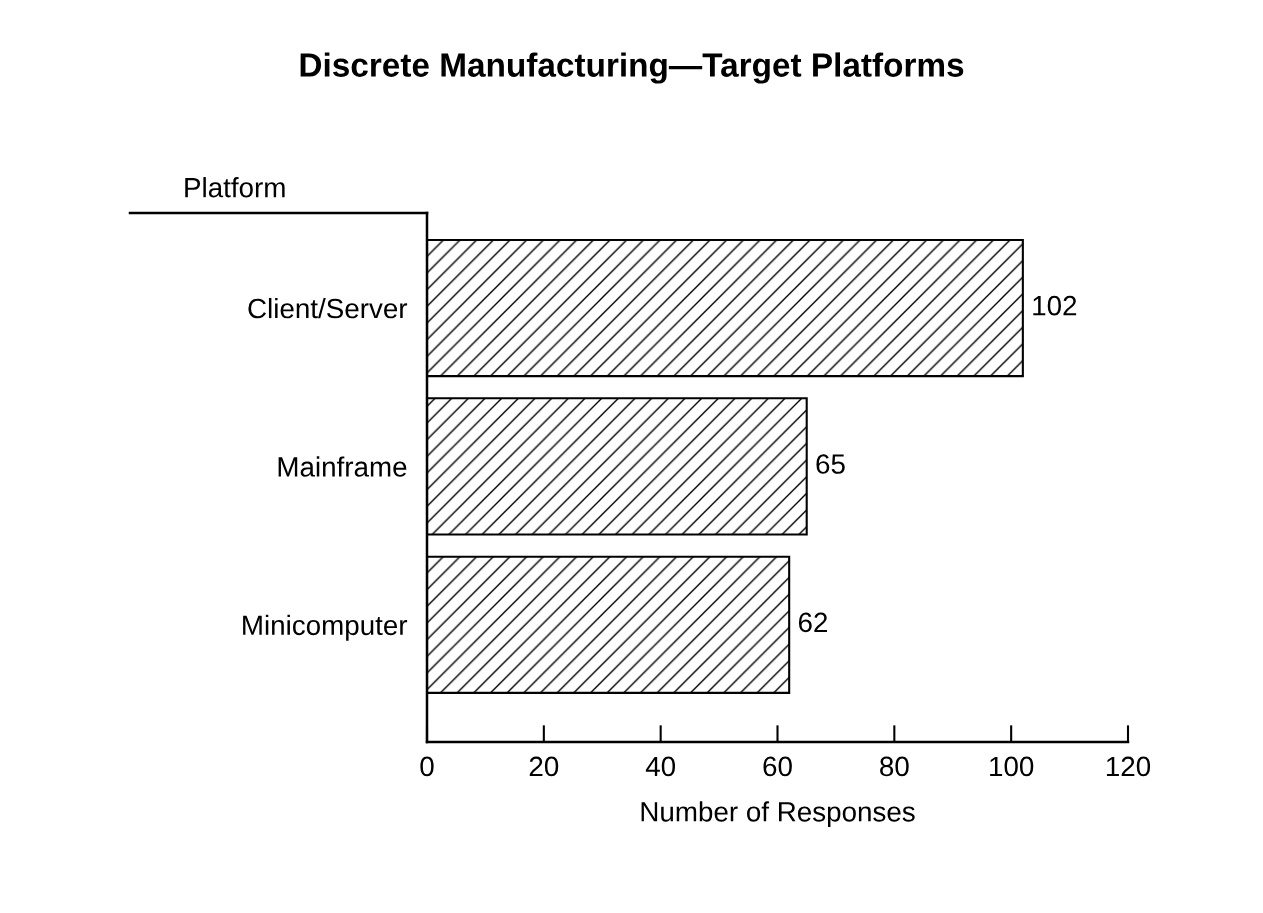 The image size is (1263, 913). Describe the element at coordinates (830, 464) in the screenshot. I see `data-label: 65` at that location.